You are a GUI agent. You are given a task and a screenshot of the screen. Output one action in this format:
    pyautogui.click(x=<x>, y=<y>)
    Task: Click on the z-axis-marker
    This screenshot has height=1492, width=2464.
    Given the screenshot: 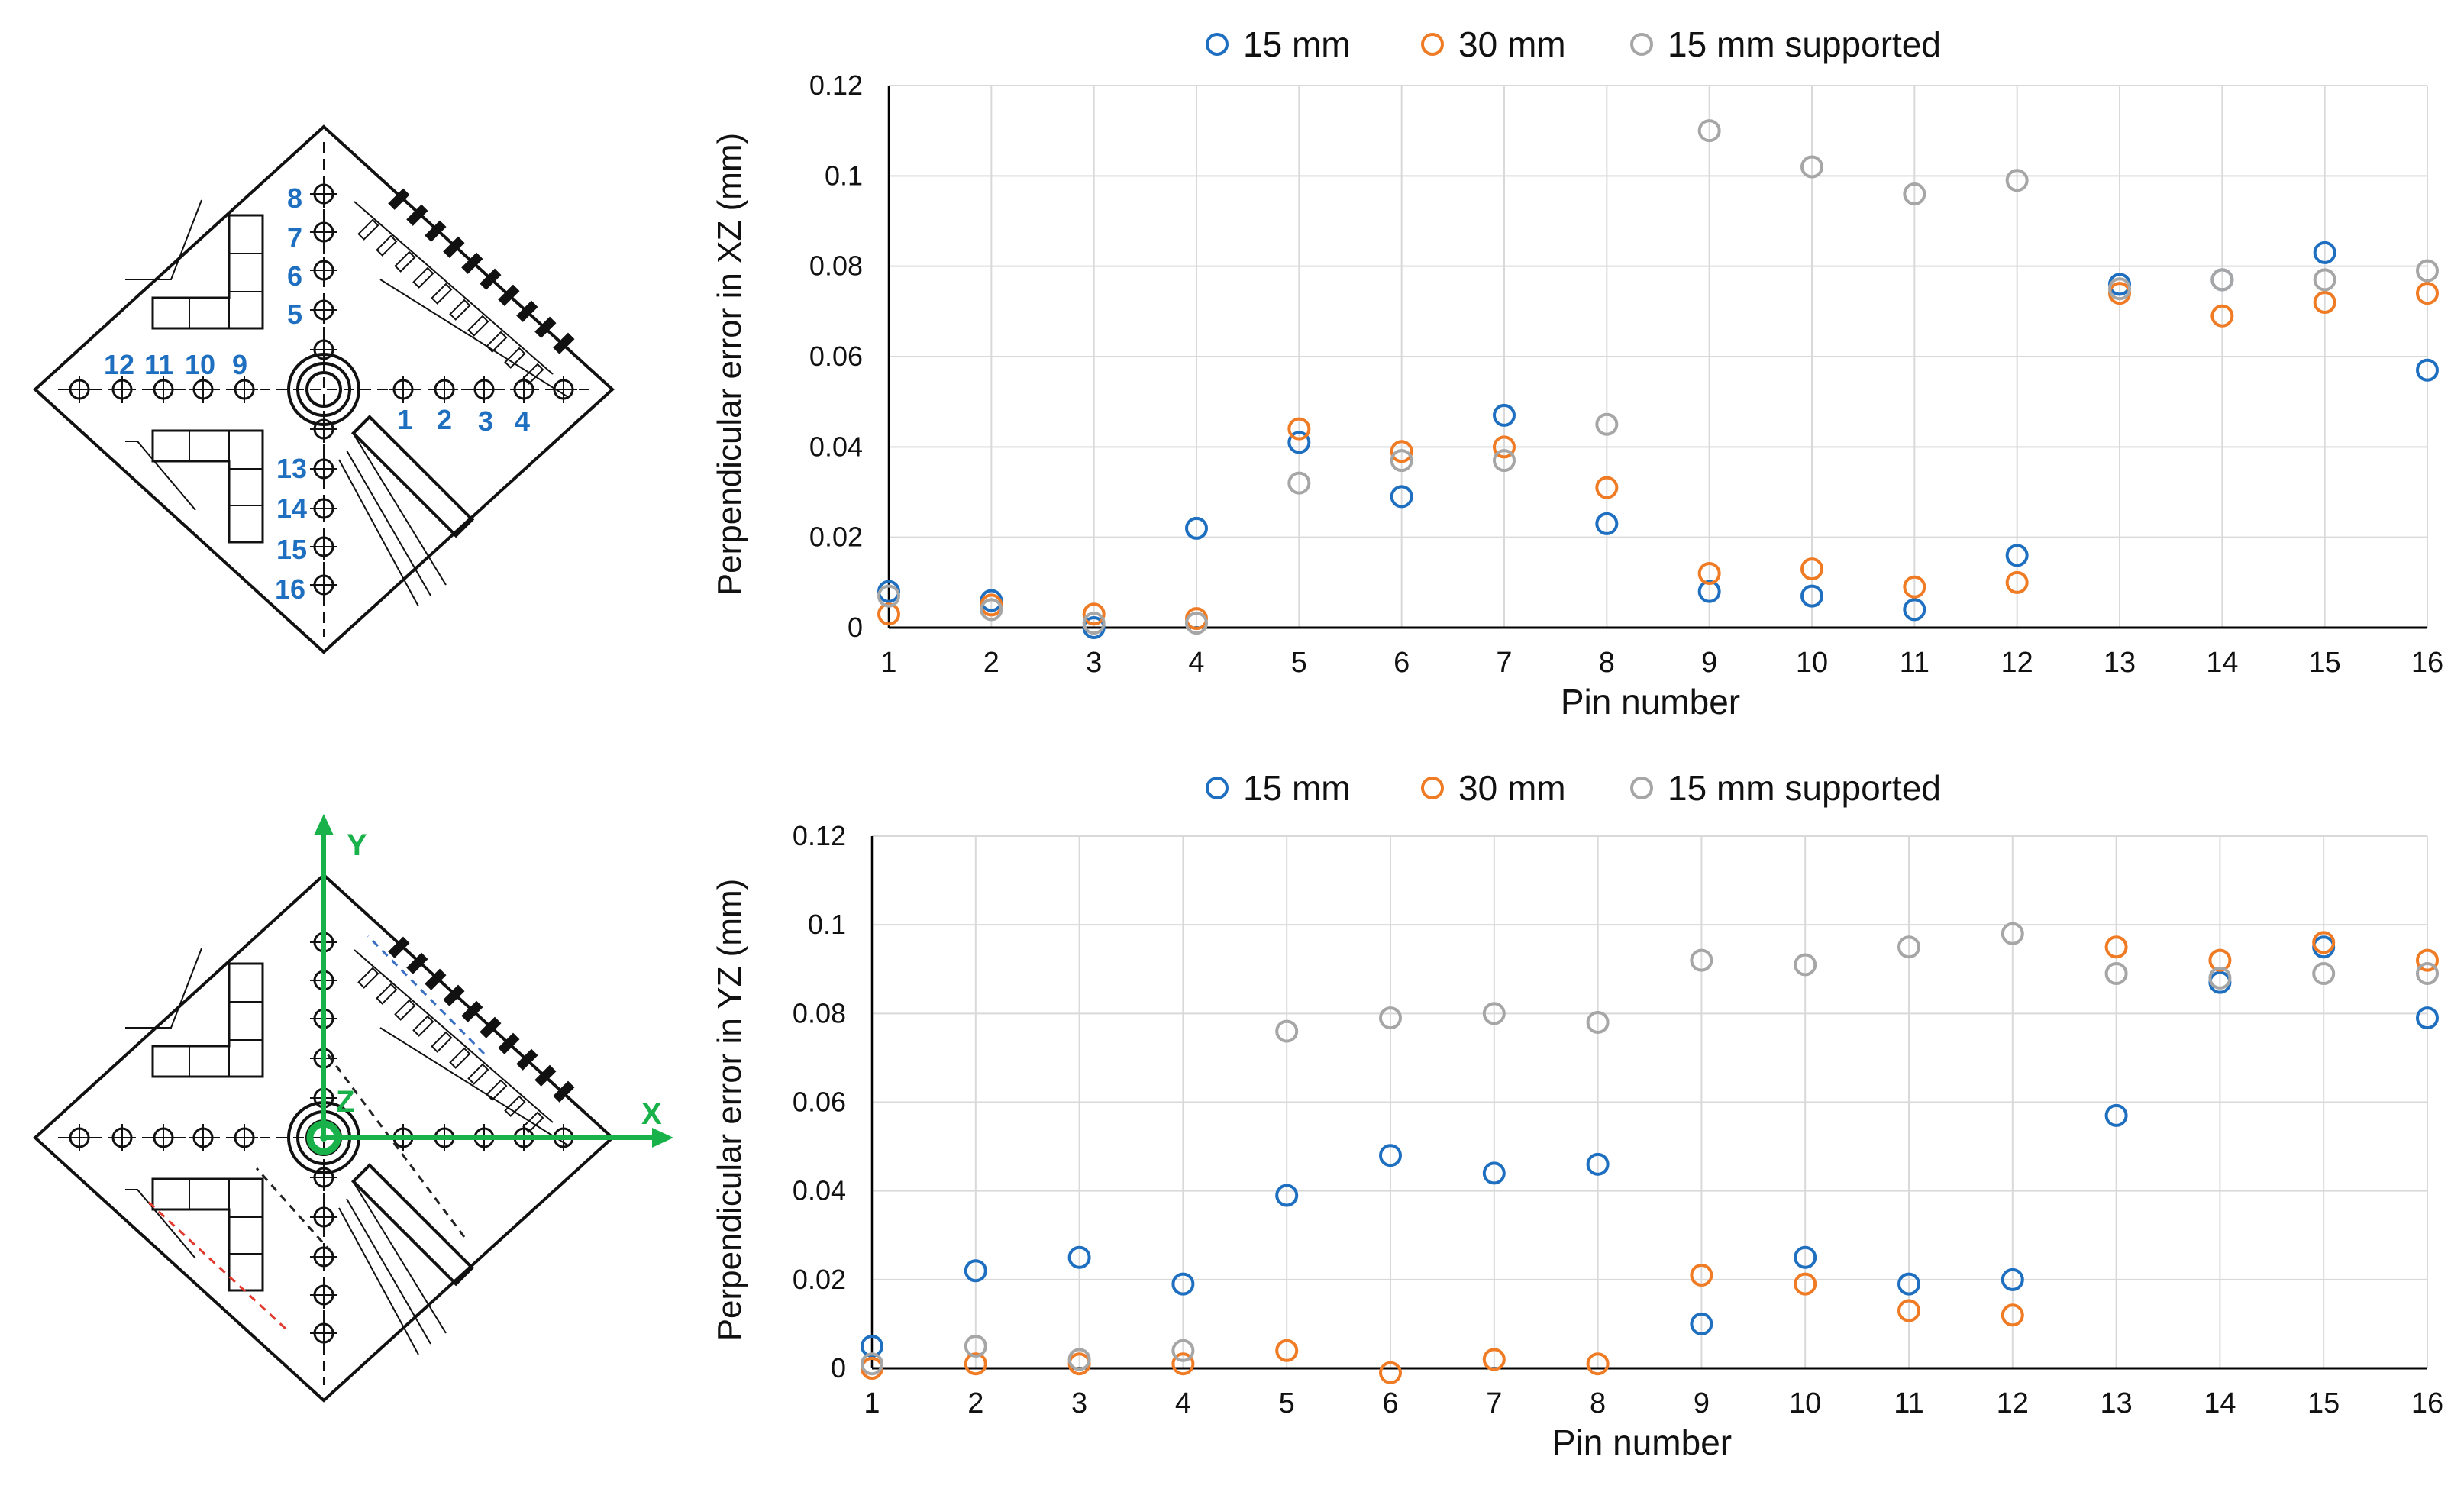 What is the action you would take?
    pyautogui.click(x=323, y=1137)
    